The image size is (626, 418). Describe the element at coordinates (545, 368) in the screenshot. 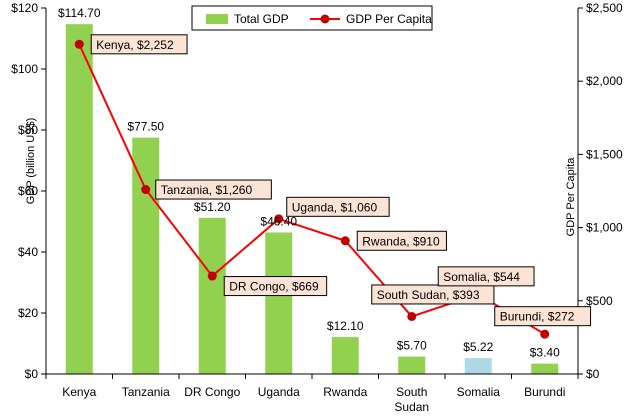

I see `bar-burundi` at that location.